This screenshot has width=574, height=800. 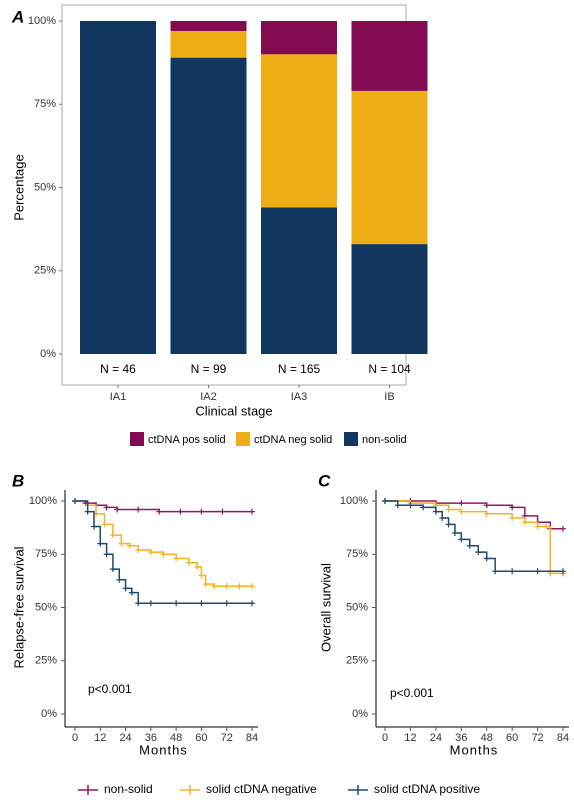 What do you see at coordinates (563, 738) in the screenshot?
I see `x-tick-label: 84` at bounding box center [563, 738].